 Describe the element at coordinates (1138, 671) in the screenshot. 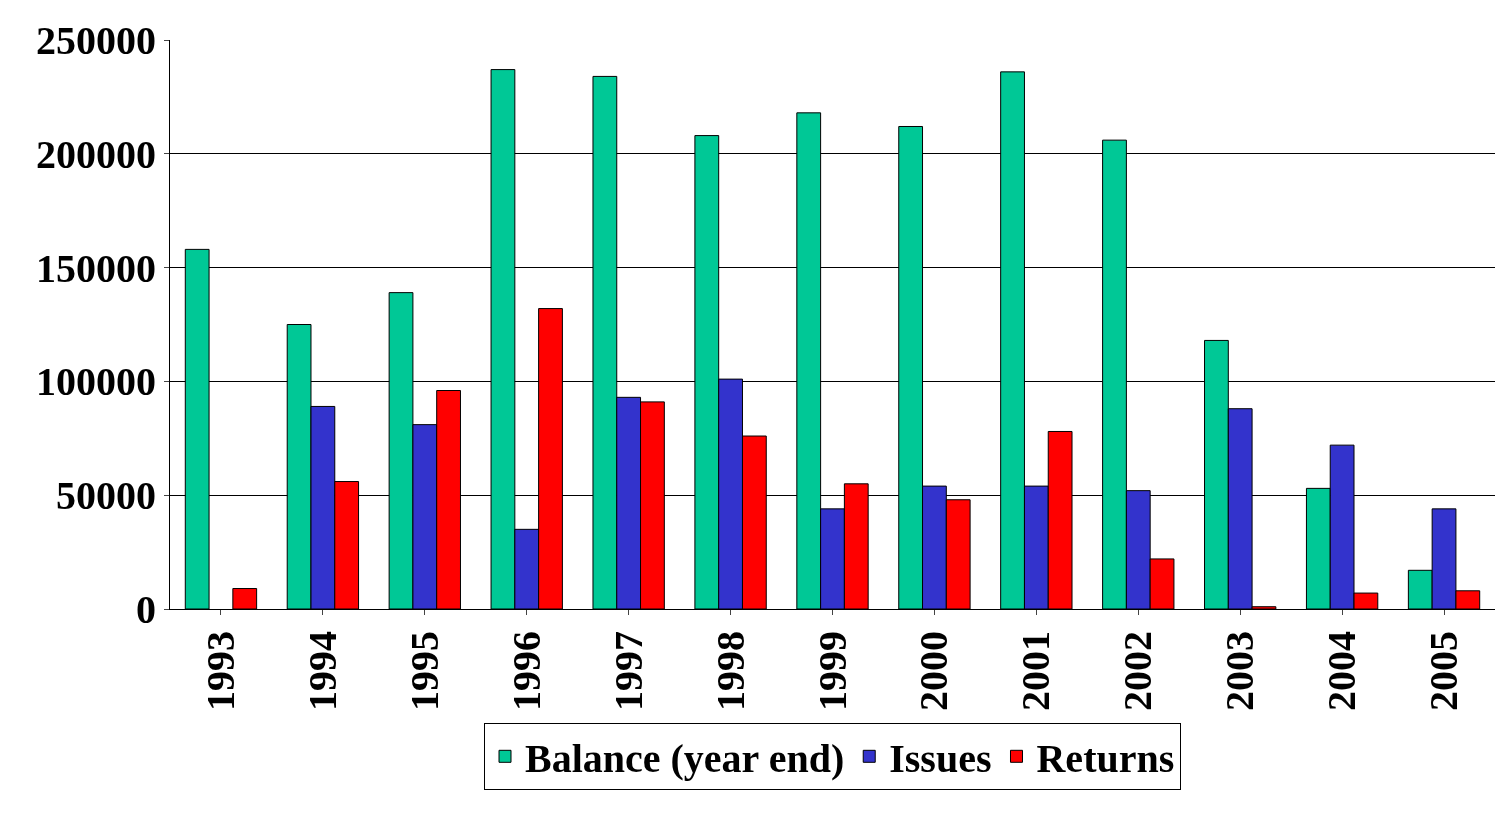

I see `x-tick-label: 2002` at that location.